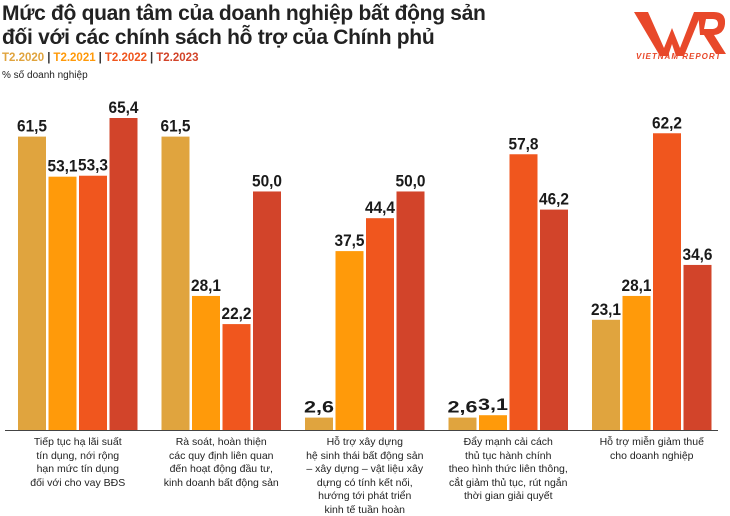 The width and height of the screenshot is (730, 516). What do you see at coordinates (221, 455) in the screenshot?
I see `category-label-line: các quy định liên quan` at bounding box center [221, 455].